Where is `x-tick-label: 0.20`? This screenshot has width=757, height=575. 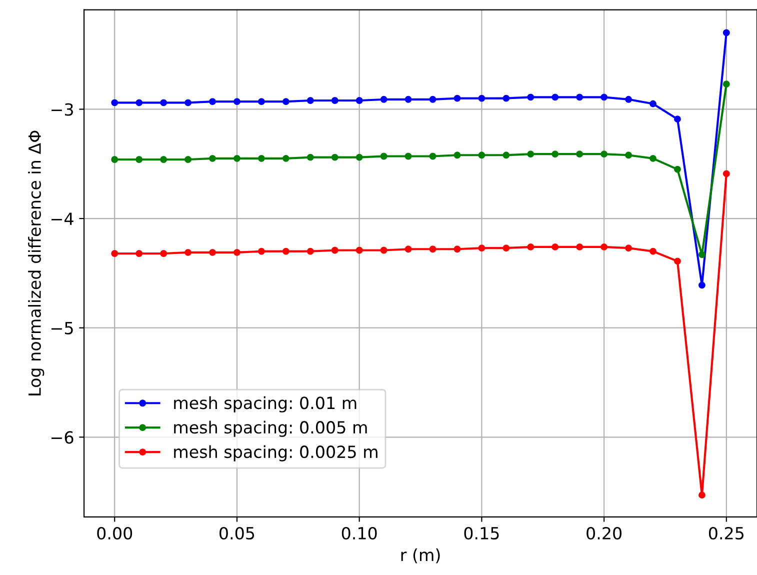 x-tick-label: 0.20 is located at coordinates (604, 533).